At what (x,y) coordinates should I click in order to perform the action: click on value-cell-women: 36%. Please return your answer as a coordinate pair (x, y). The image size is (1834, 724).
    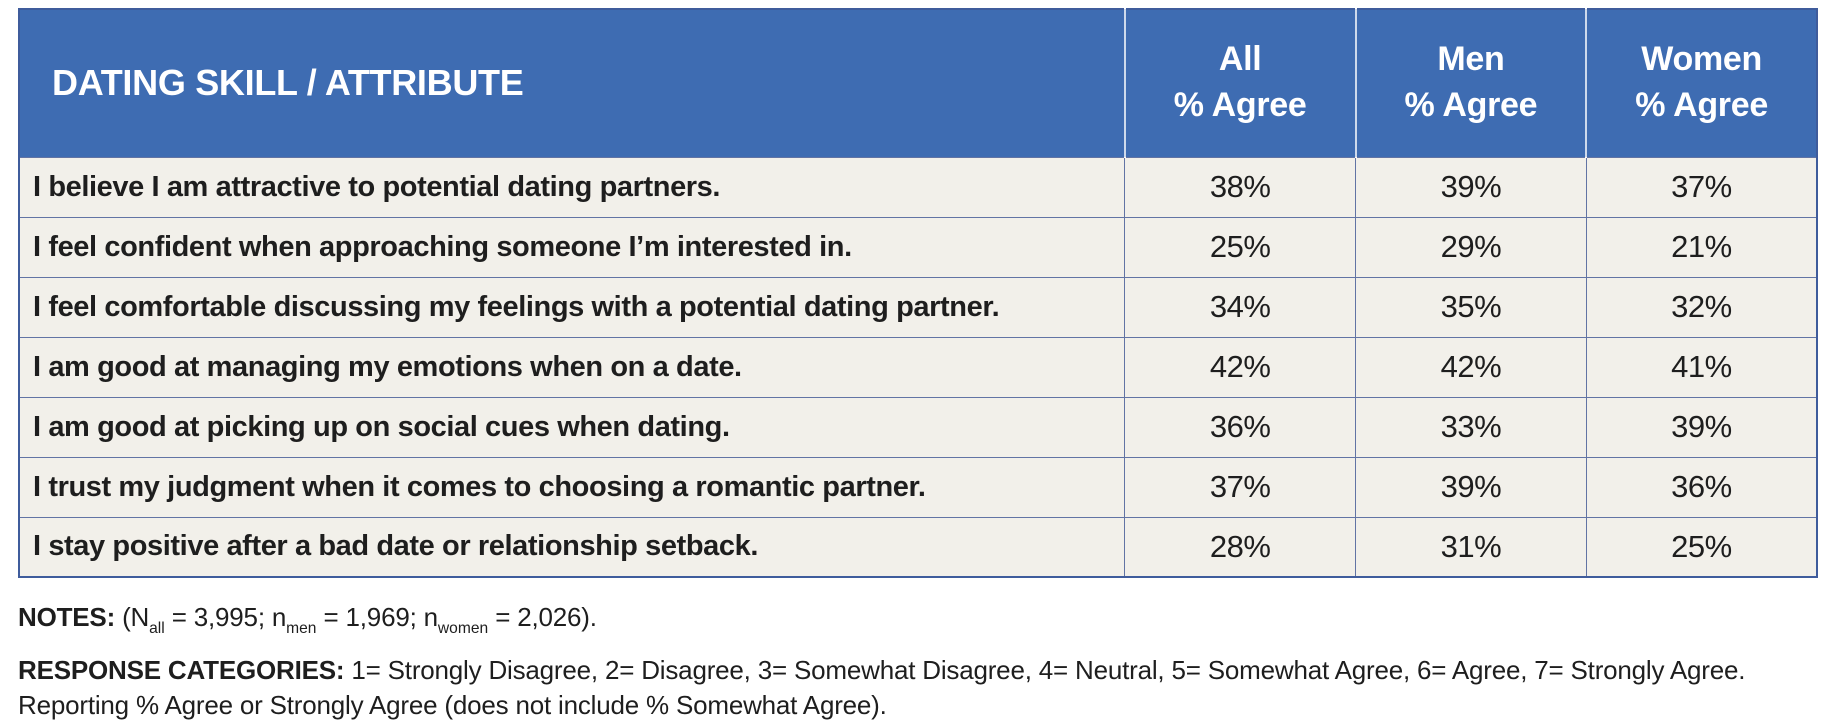
    Looking at the image, I should click on (1701, 487).